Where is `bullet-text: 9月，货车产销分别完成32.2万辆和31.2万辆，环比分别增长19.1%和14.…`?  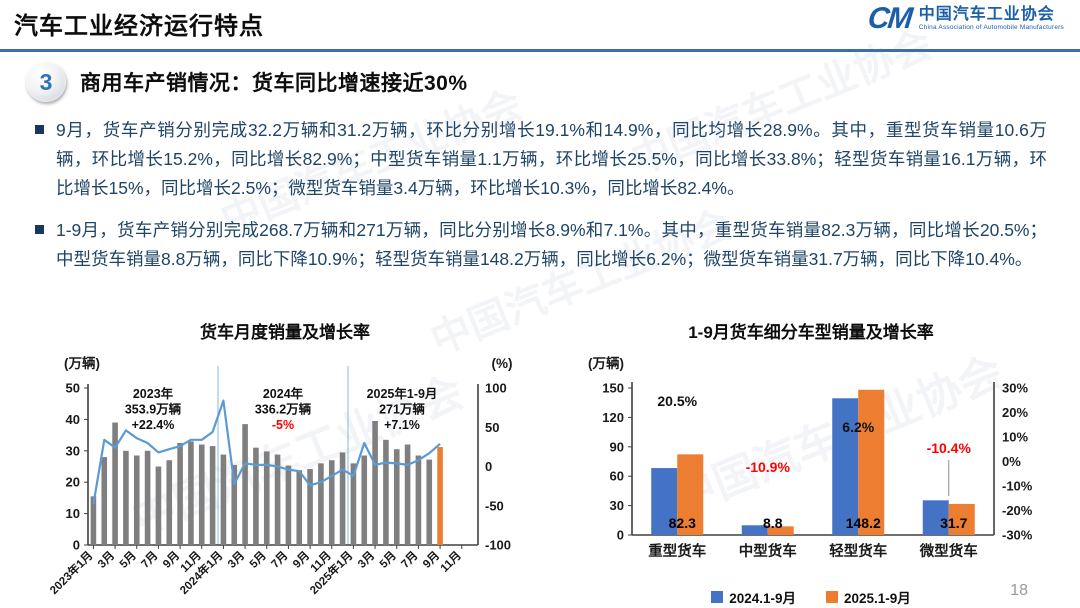
bullet-text: 9月，货车产销分别完成32.2万辆和31.2万辆，环比分别增长19.1%和14.… is located at coordinates (551, 159).